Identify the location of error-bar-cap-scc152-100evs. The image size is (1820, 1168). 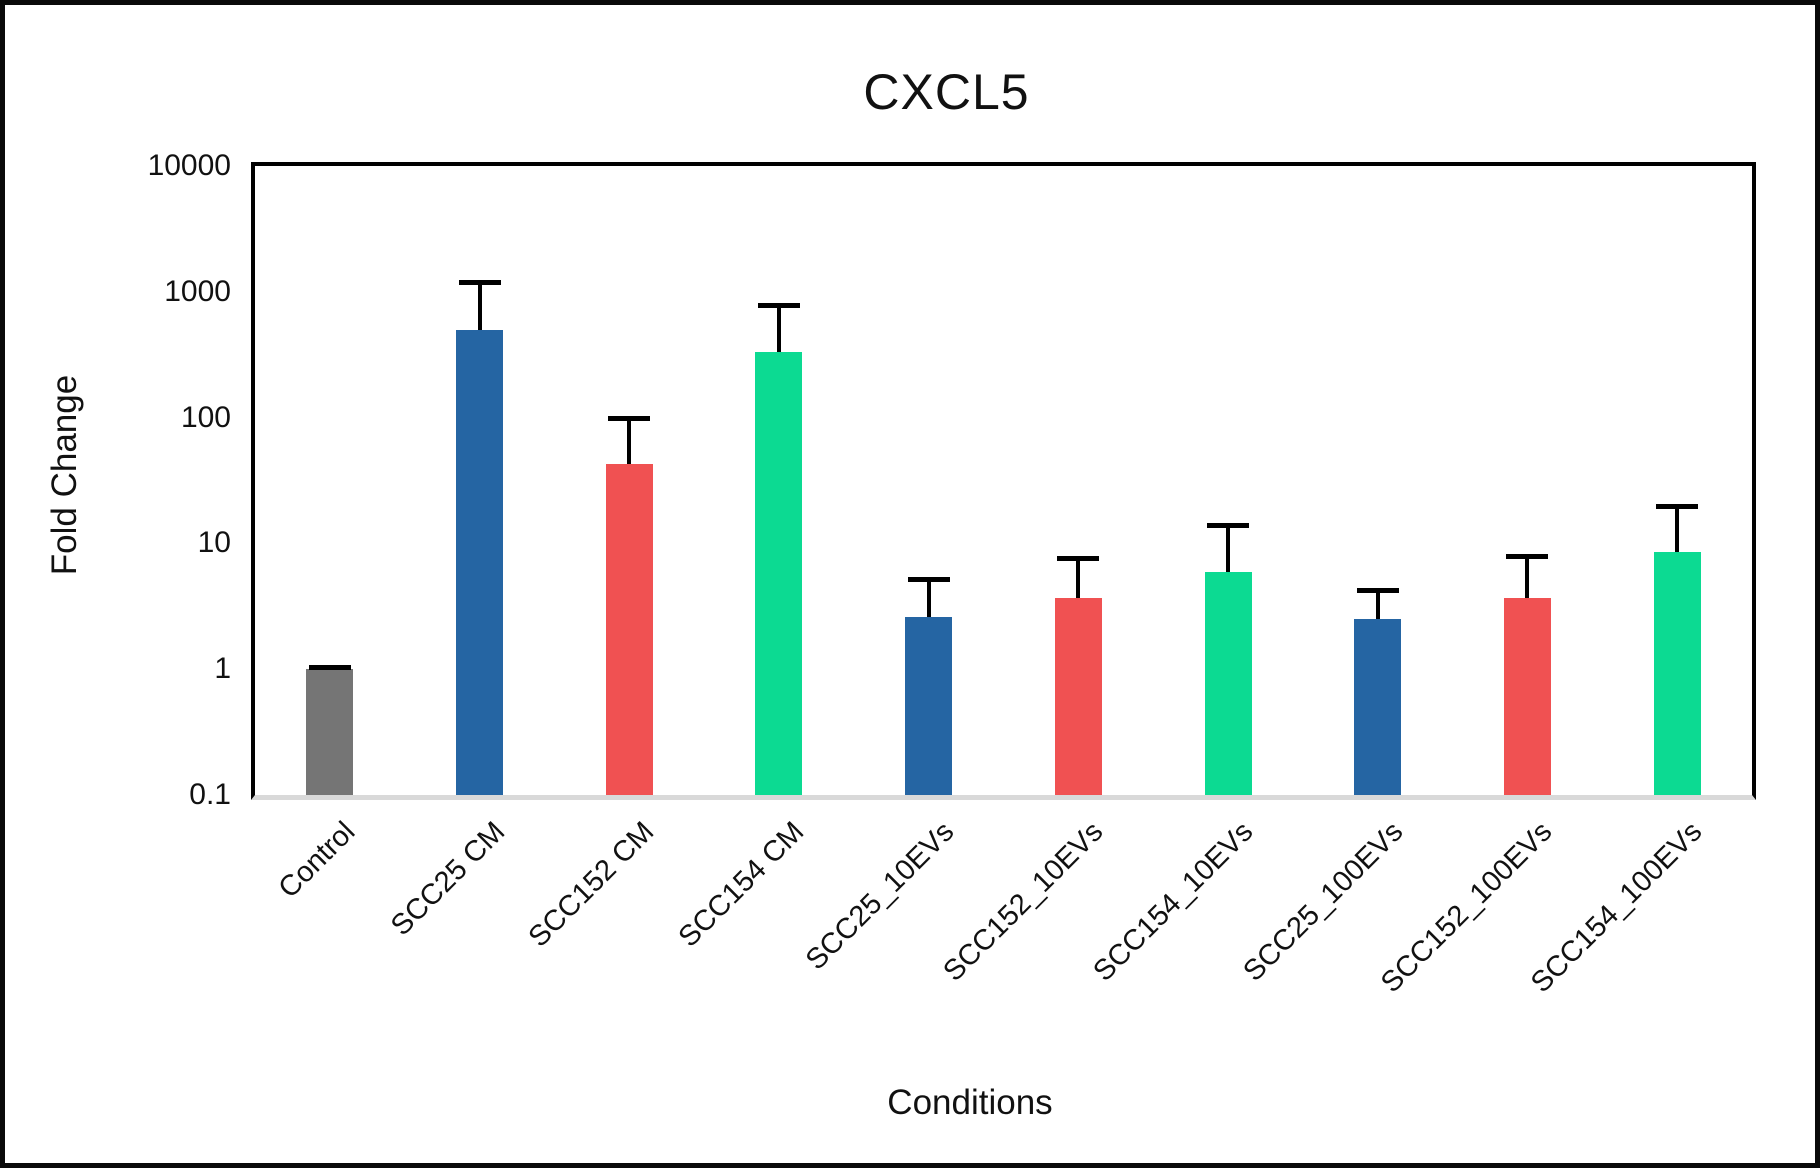
(1527, 556).